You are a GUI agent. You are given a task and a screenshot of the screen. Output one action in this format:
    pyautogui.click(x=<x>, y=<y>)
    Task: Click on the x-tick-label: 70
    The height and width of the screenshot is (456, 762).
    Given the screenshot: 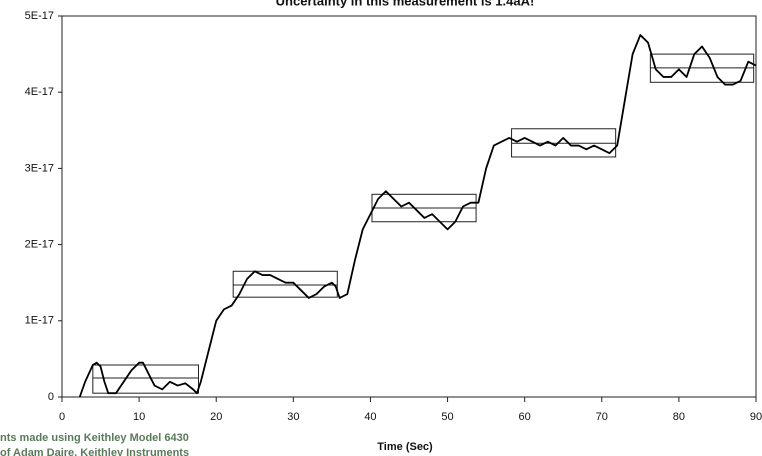 What is the action you would take?
    pyautogui.click(x=602, y=417)
    